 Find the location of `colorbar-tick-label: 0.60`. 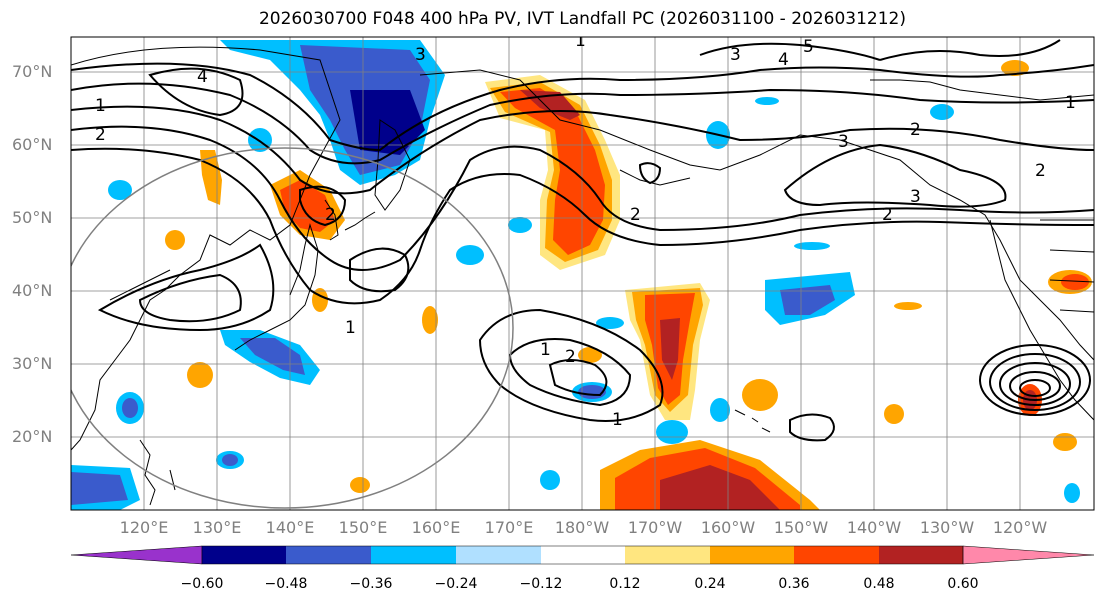

colorbar-tick-label: 0.60 is located at coordinates (963, 584).